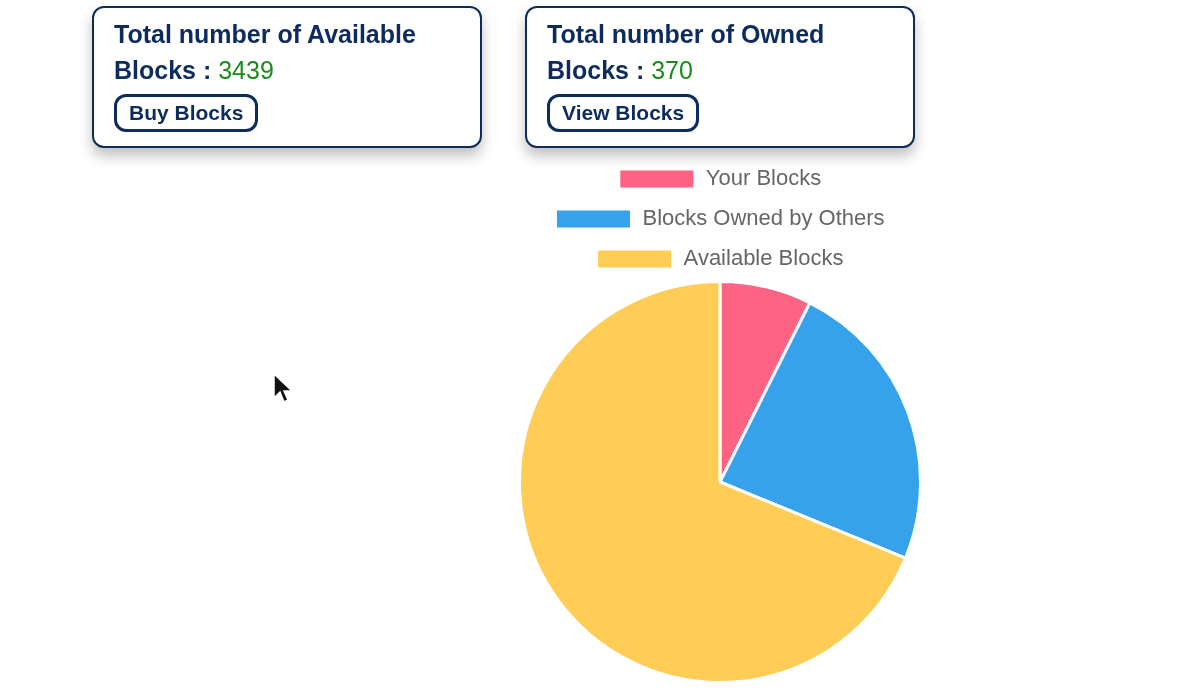 Image resolution: width=1200 pixels, height=695 pixels. What do you see at coordinates (623, 113) in the screenshot?
I see `text: View Blocks` at bounding box center [623, 113].